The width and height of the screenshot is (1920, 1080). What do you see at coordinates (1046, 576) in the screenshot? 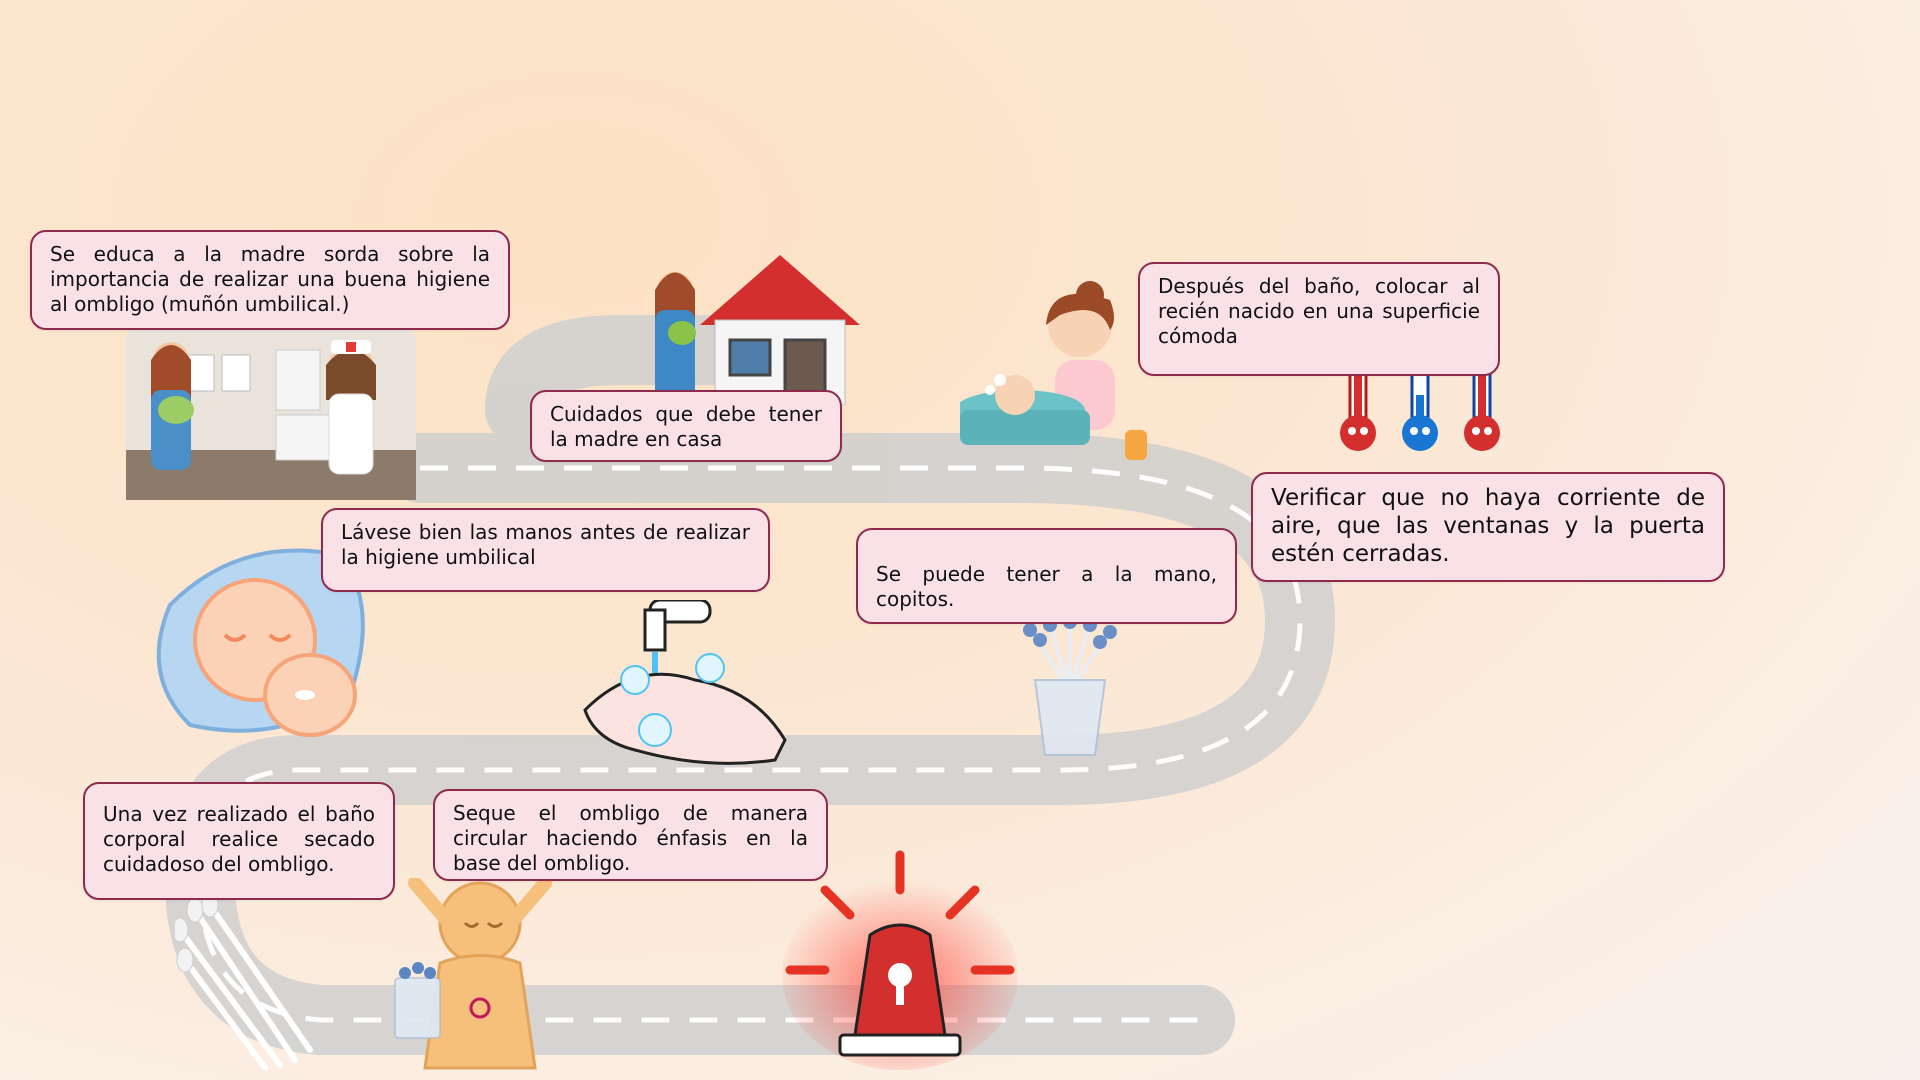
I see `card-copitos: Se puede tener a la mano, copitos.` at bounding box center [1046, 576].